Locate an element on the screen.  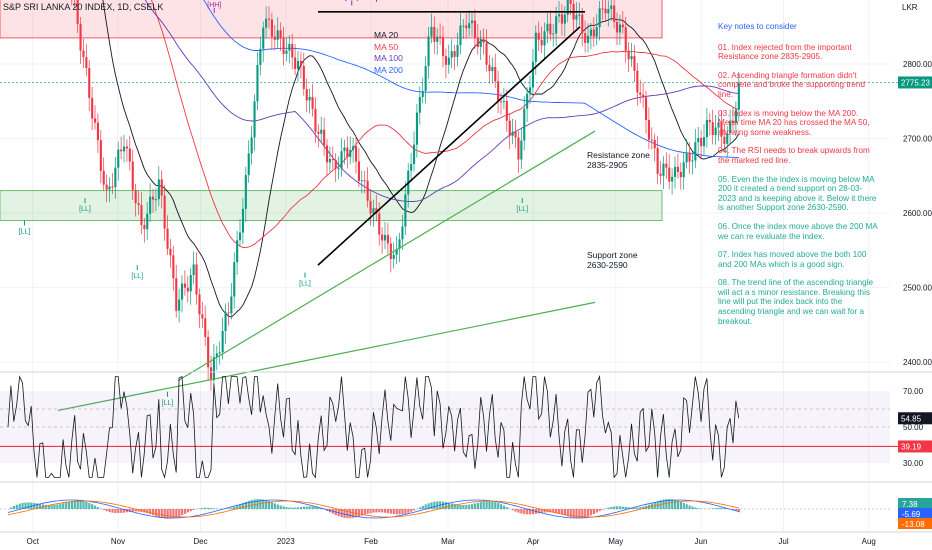
time-tick-label: Jun is located at coordinates (701, 541).